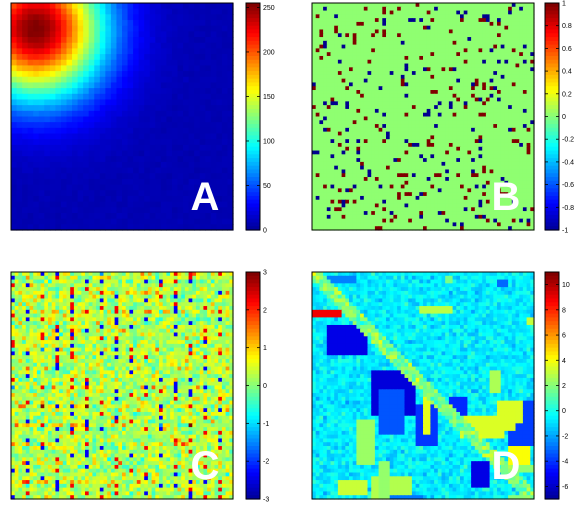 The width and height of the screenshot is (579, 509). What do you see at coordinates (269, 8) in the screenshot?
I see `colorbar-tick-label: 250` at bounding box center [269, 8].